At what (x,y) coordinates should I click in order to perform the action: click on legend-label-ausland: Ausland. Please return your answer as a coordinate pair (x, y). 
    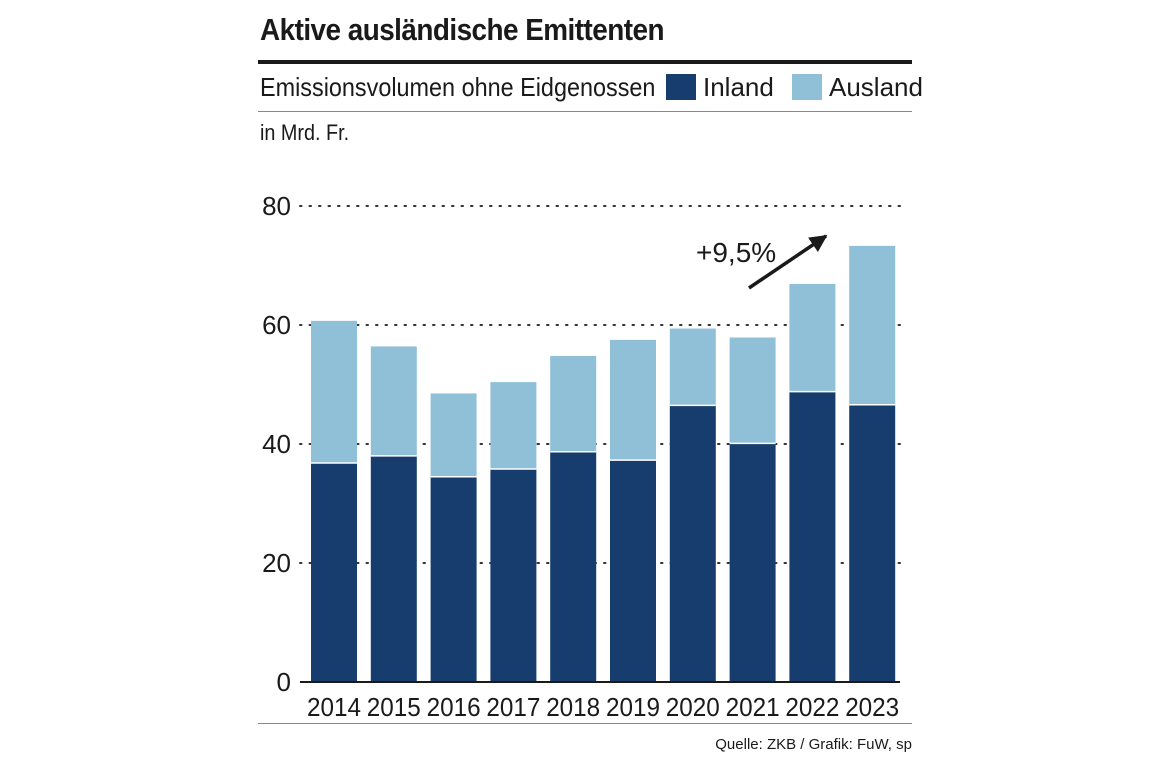
    Looking at the image, I should click on (876, 87).